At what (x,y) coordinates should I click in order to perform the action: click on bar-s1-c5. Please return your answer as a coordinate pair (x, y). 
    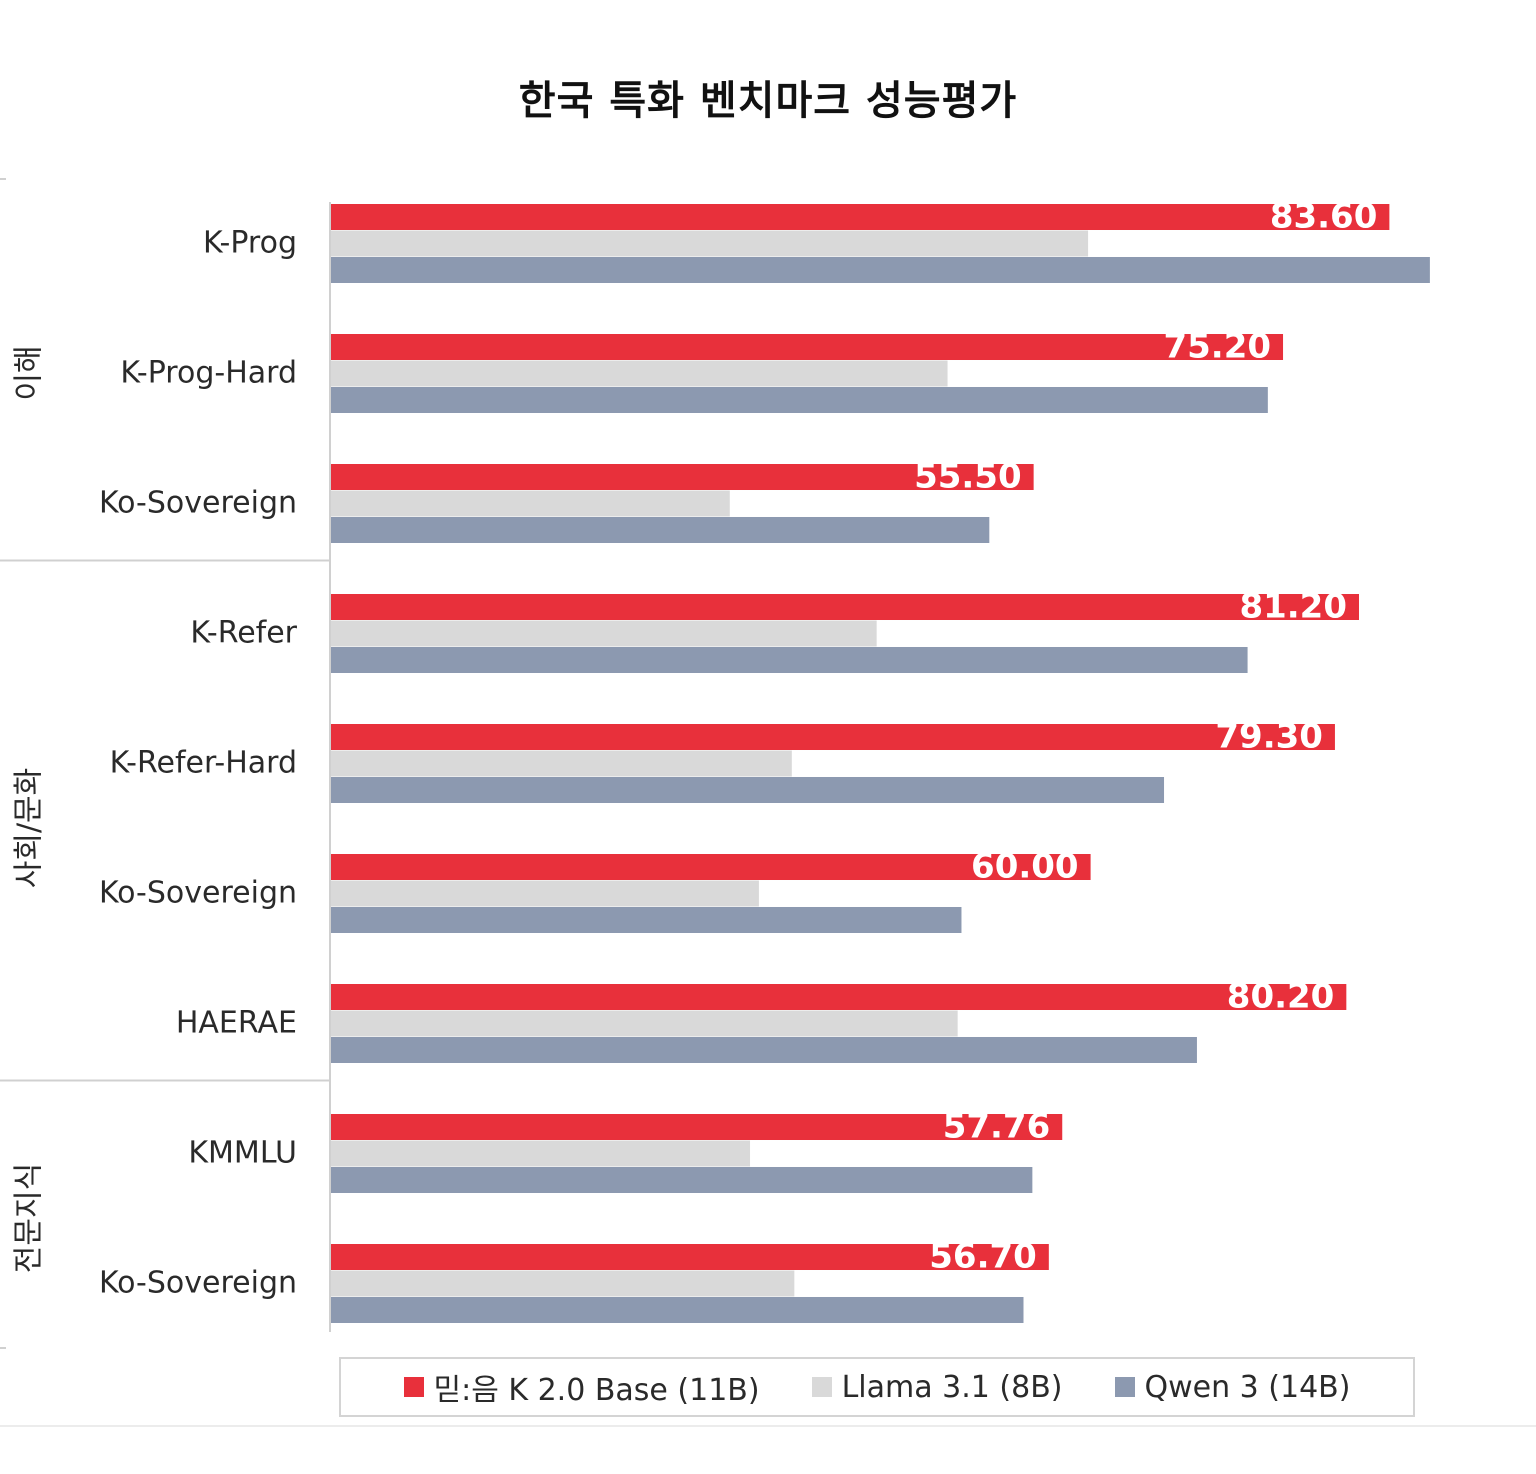
    Looking at the image, I should click on (833, 737).